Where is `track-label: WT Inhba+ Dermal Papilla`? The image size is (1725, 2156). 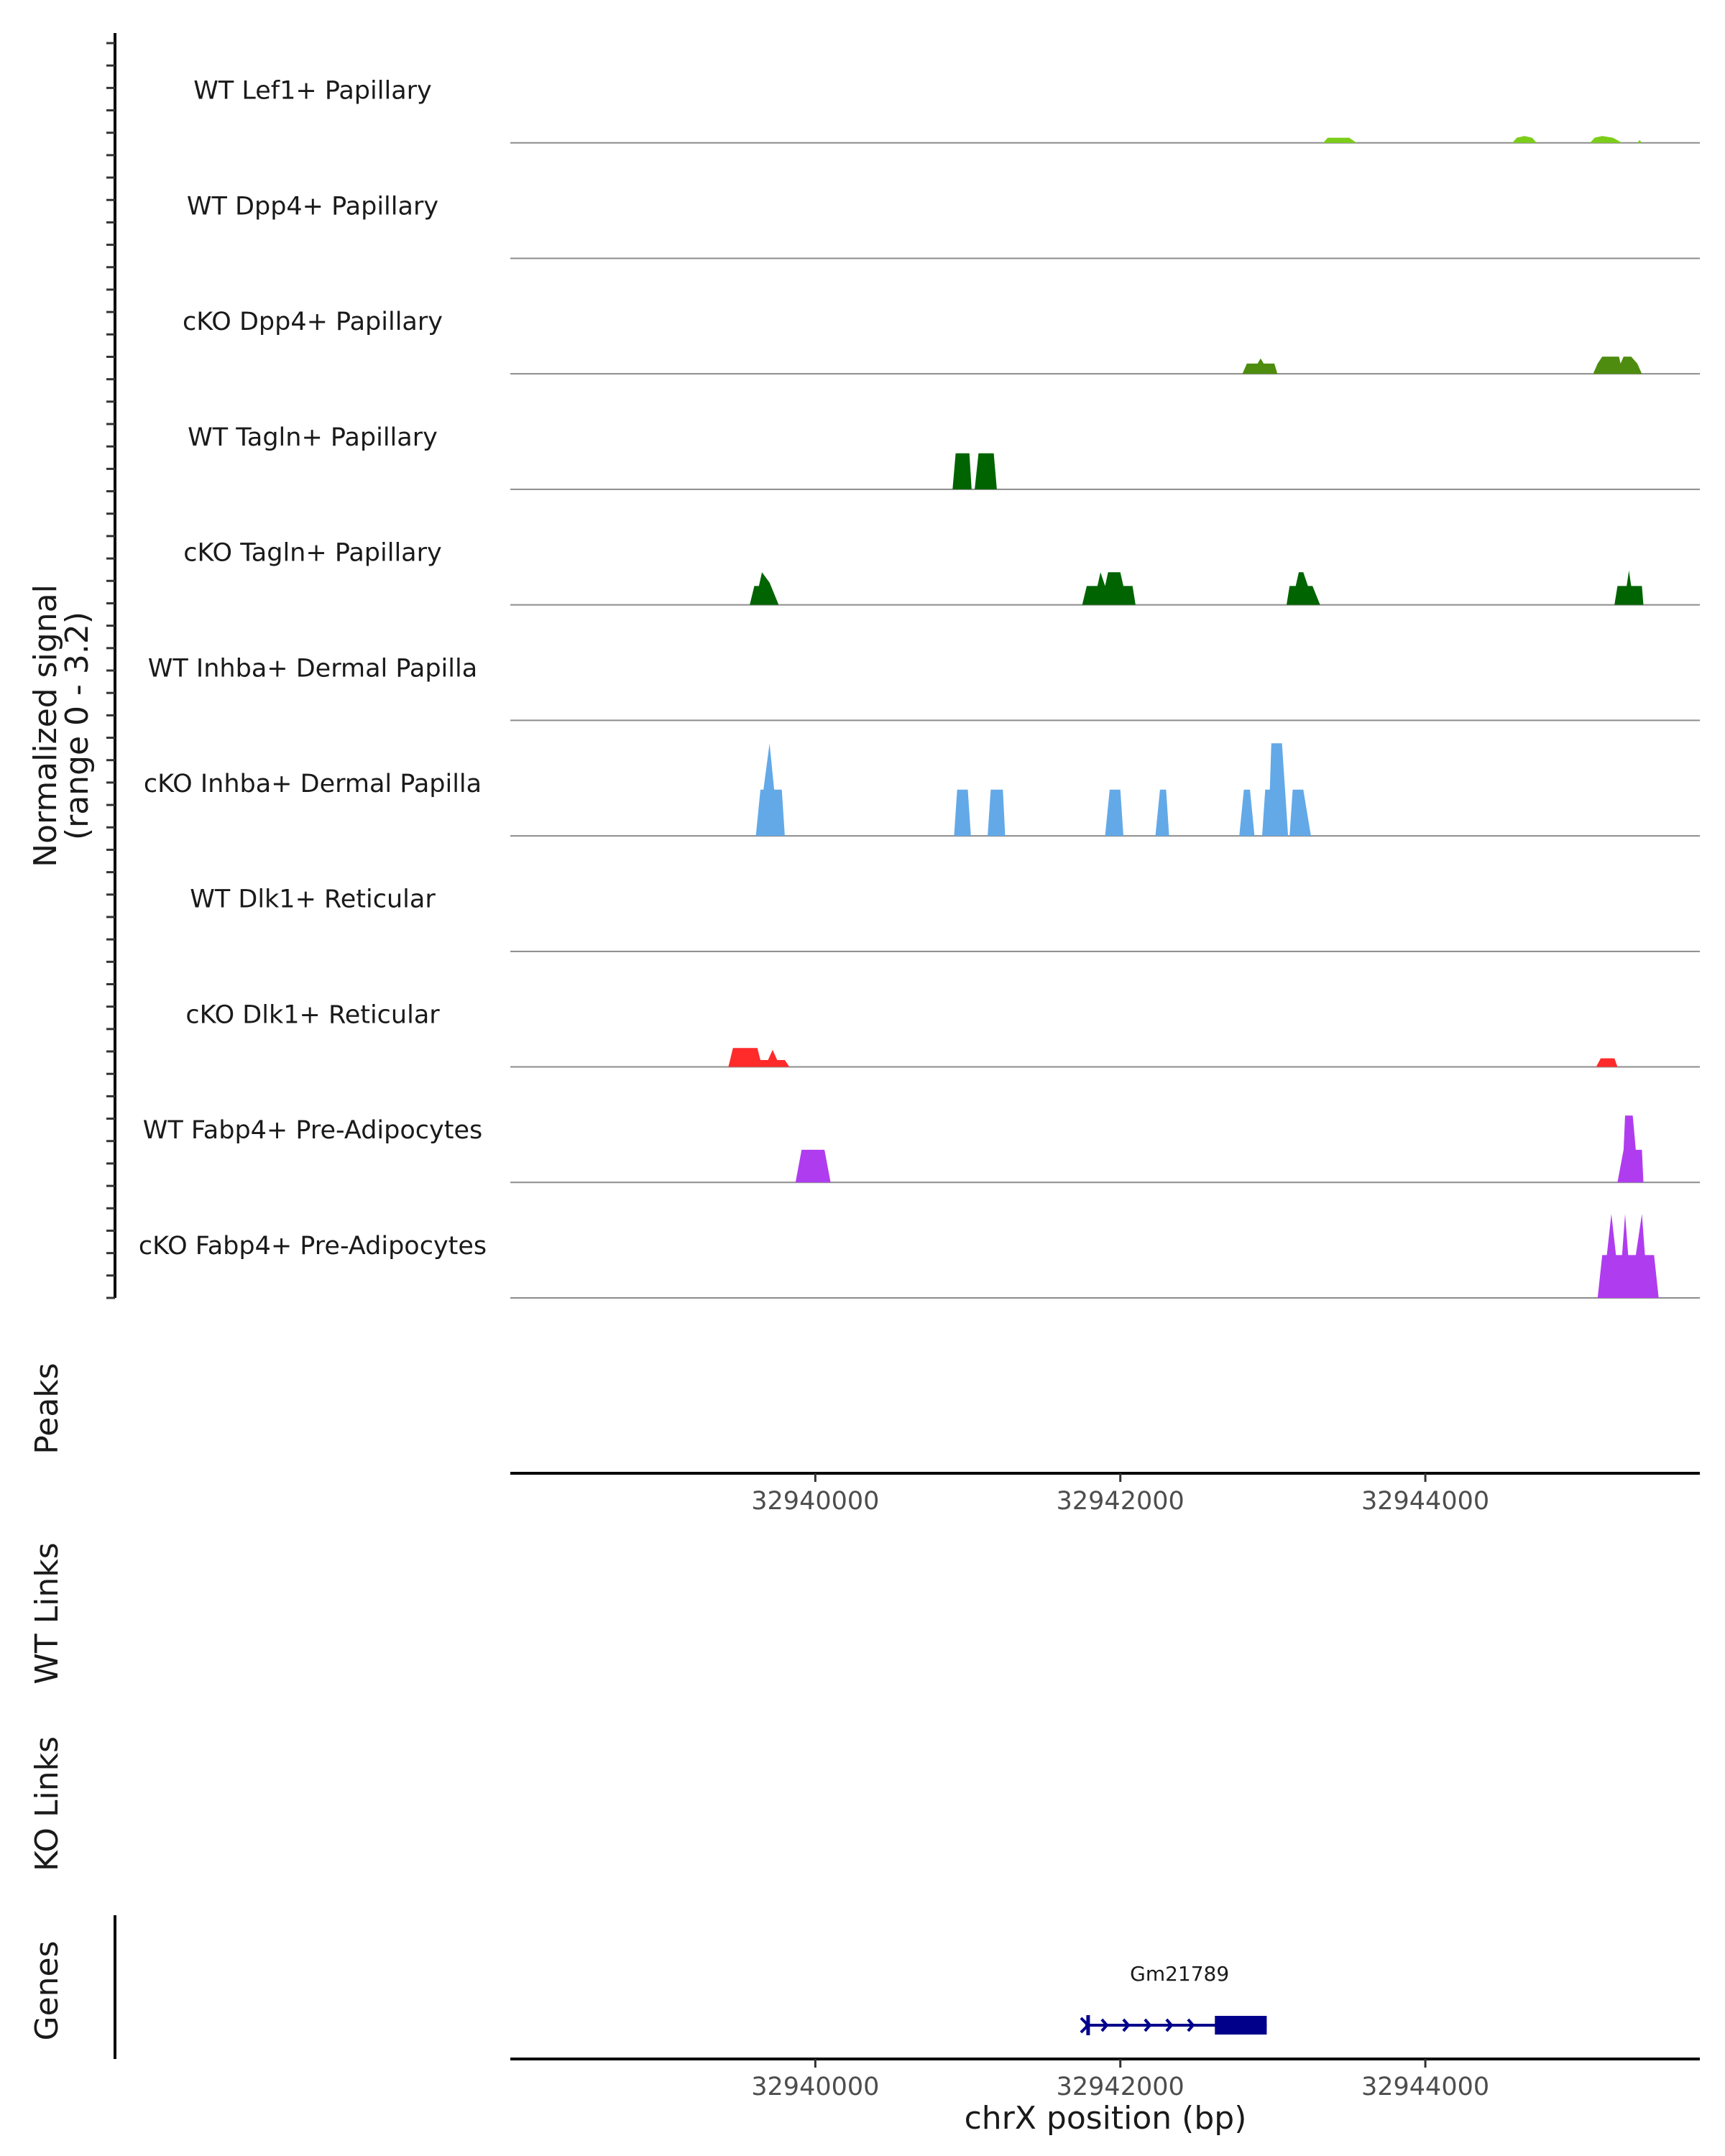
track-label: WT Inhba+ Dermal Papilla is located at coordinates (312, 668).